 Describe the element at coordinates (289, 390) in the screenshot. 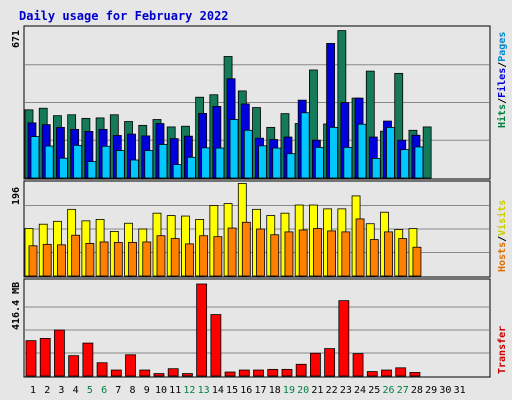

I see `day-label: 19` at that location.